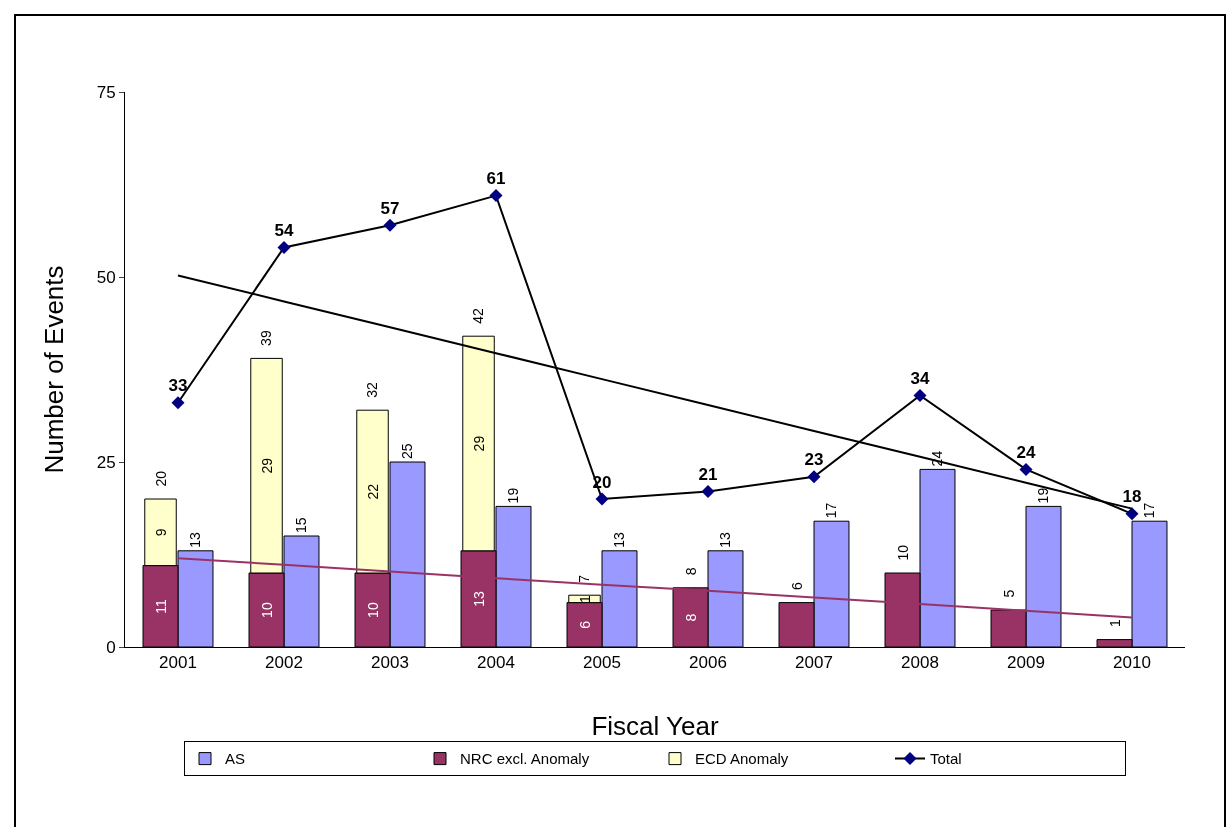 This screenshot has height=827, width=1229. Describe the element at coordinates (301, 525) in the screenshot. I see `data-label: 15` at that location.